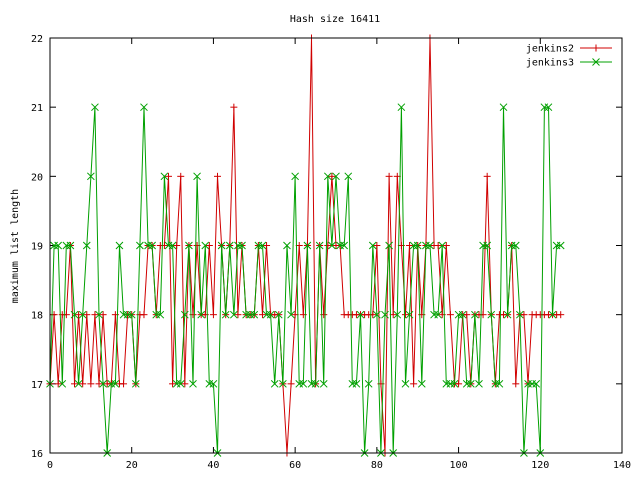 The image size is (640, 480). What do you see at coordinates (295, 465) in the screenshot?
I see `x-tick-label: 60` at bounding box center [295, 465].